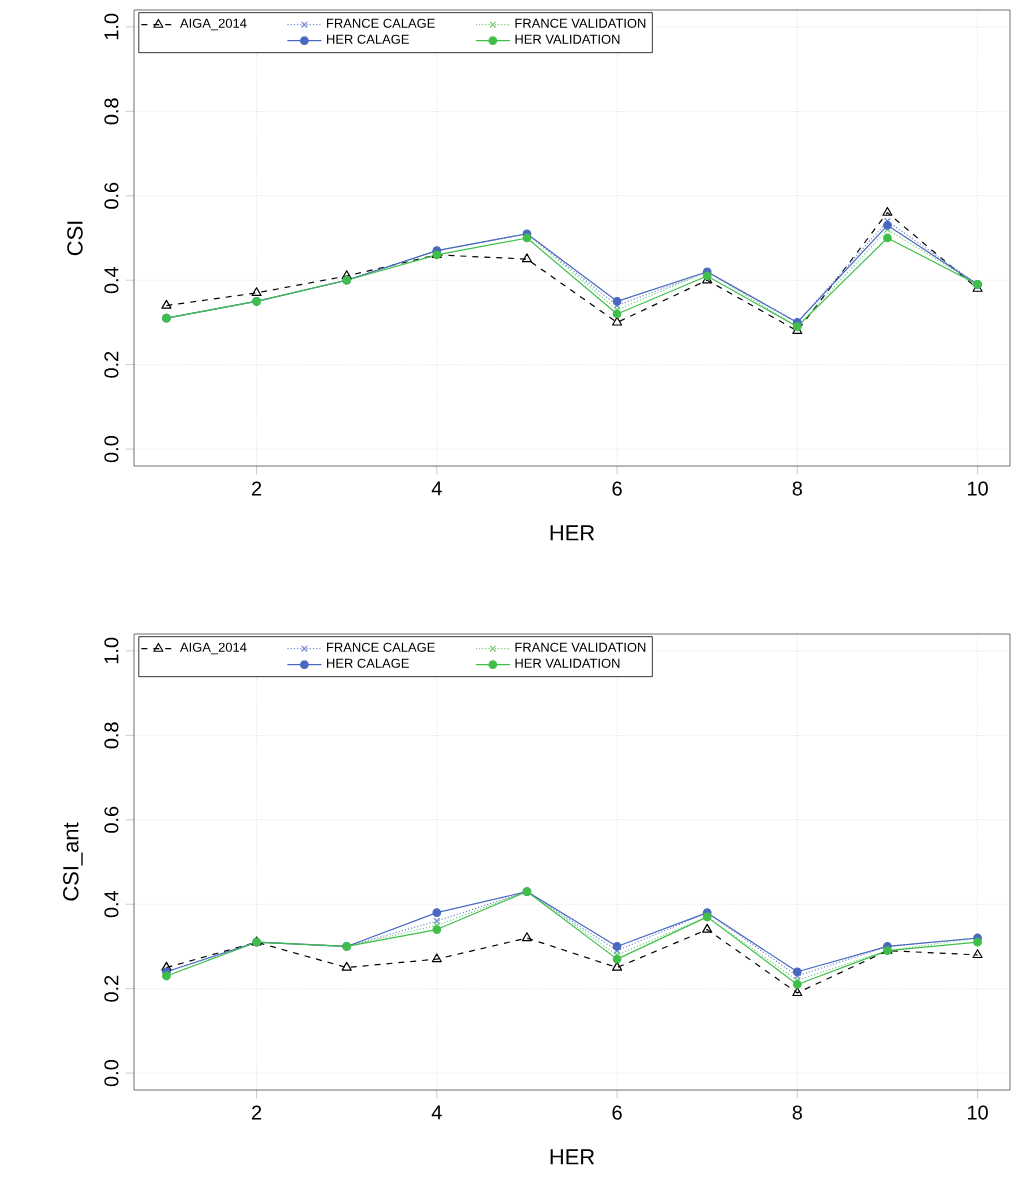 Image resolution: width=1028 pixels, height=1202 pixels. Describe the element at coordinates (75, 238) in the screenshot. I see `y-axis-title: CSI` at that location.